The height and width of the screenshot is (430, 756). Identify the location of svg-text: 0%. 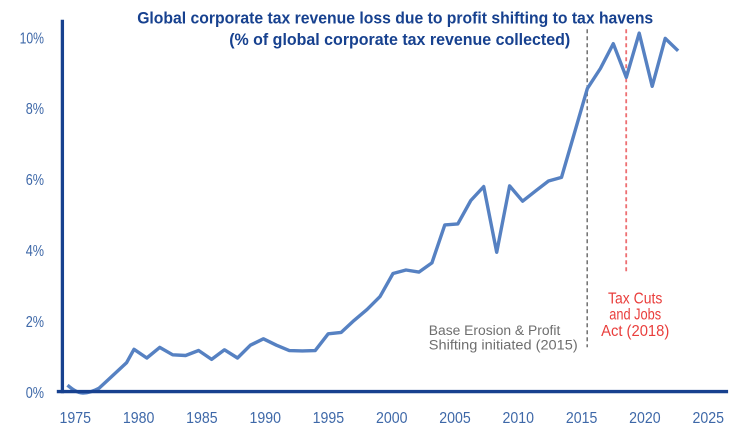
(35, 393).